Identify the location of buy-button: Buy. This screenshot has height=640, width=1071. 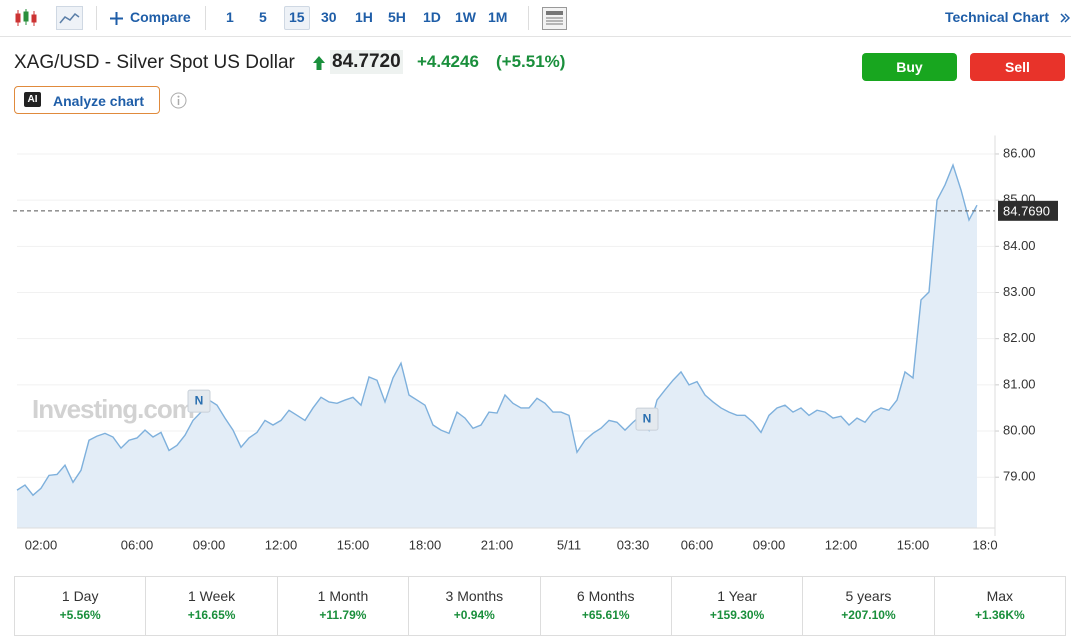
(909, 67).